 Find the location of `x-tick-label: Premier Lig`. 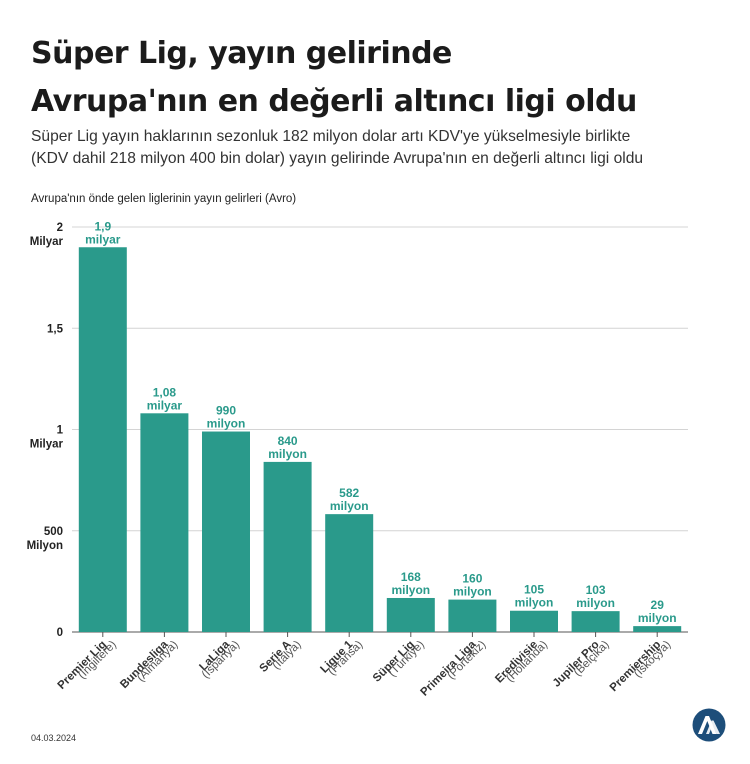

x-tick-label: Premier Lig is located at coordinates (82, 665).